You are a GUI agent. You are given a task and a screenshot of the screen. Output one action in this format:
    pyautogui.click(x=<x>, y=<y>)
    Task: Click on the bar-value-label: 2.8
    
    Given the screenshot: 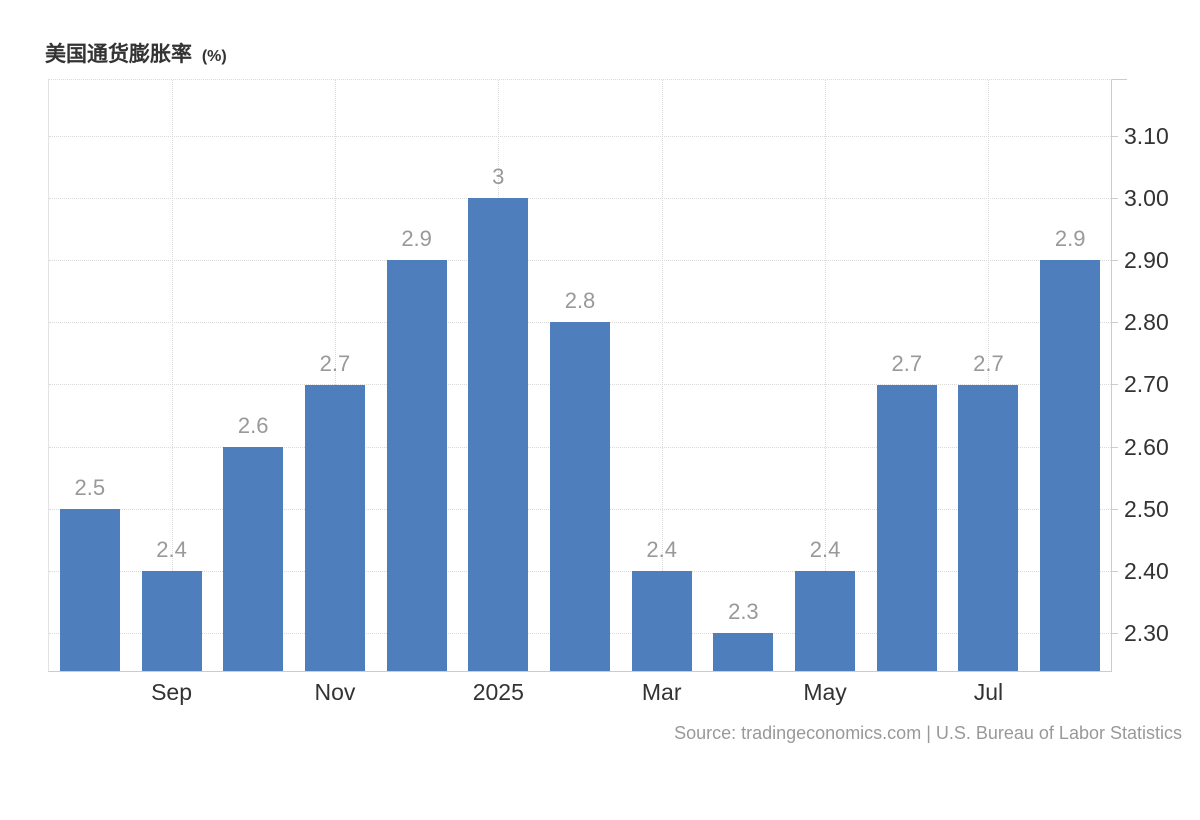 What is the action you would take?
    pyautogui.click(x=580, y=301)
    